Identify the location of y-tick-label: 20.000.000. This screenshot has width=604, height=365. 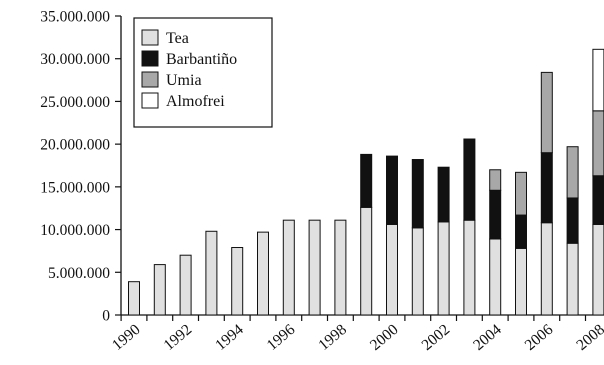
(75, 145).